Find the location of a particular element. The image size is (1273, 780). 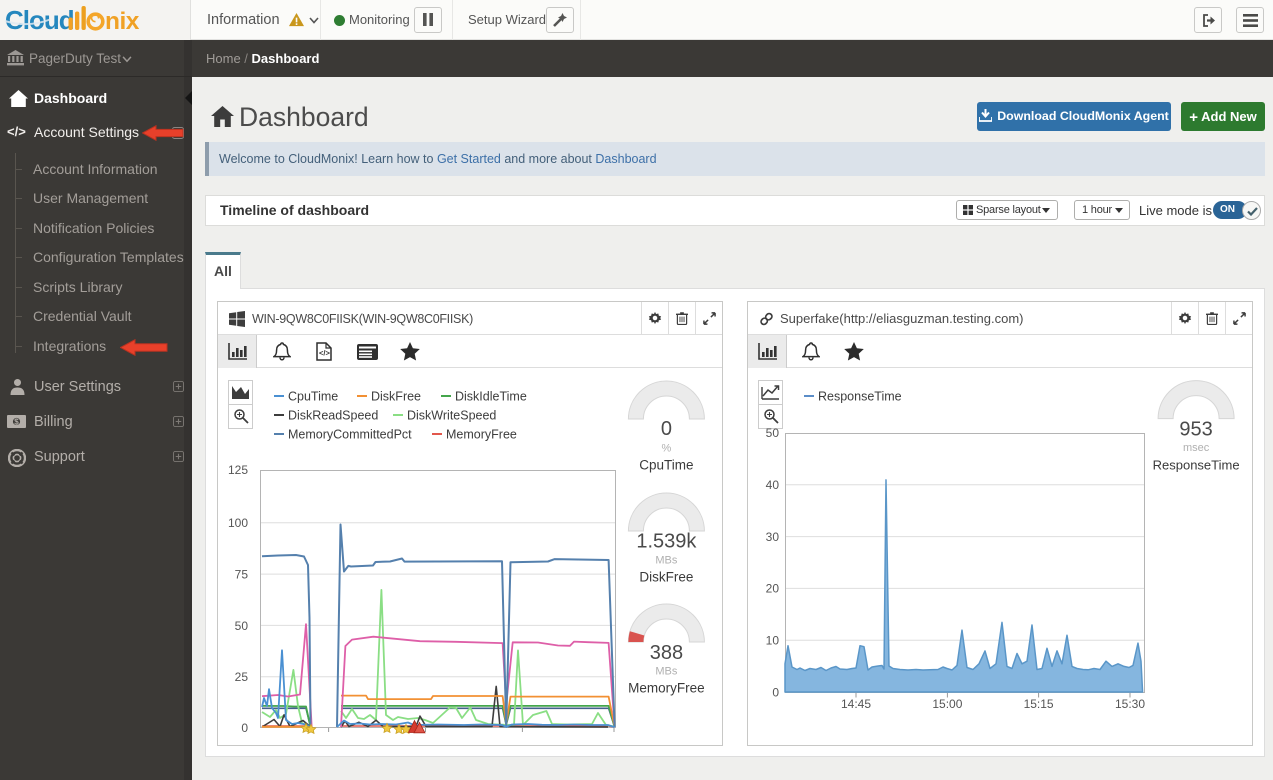

svg-text: 953 is located at coordinates (1195, 430).